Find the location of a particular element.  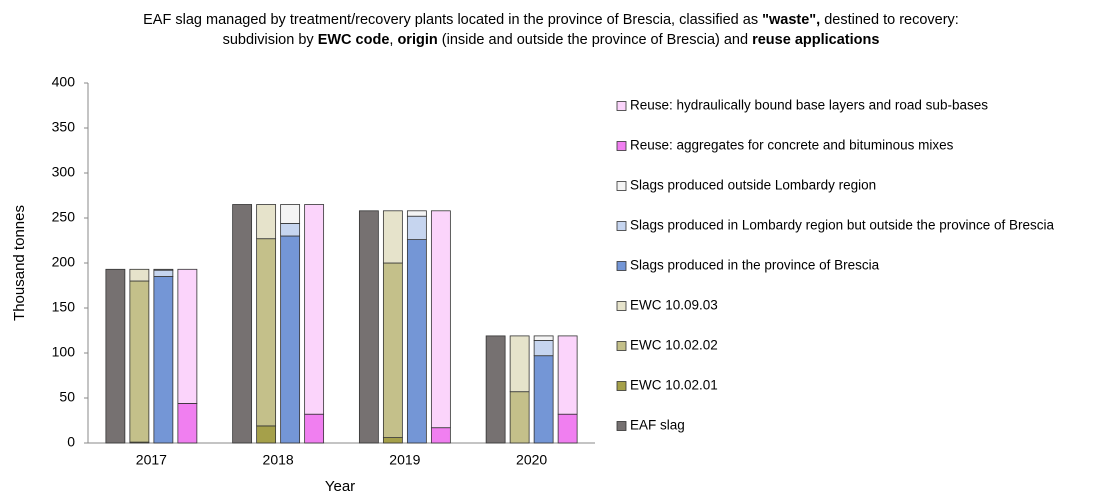

y-axis-label: Thousand tonnes is located at coordinates (19, 263).